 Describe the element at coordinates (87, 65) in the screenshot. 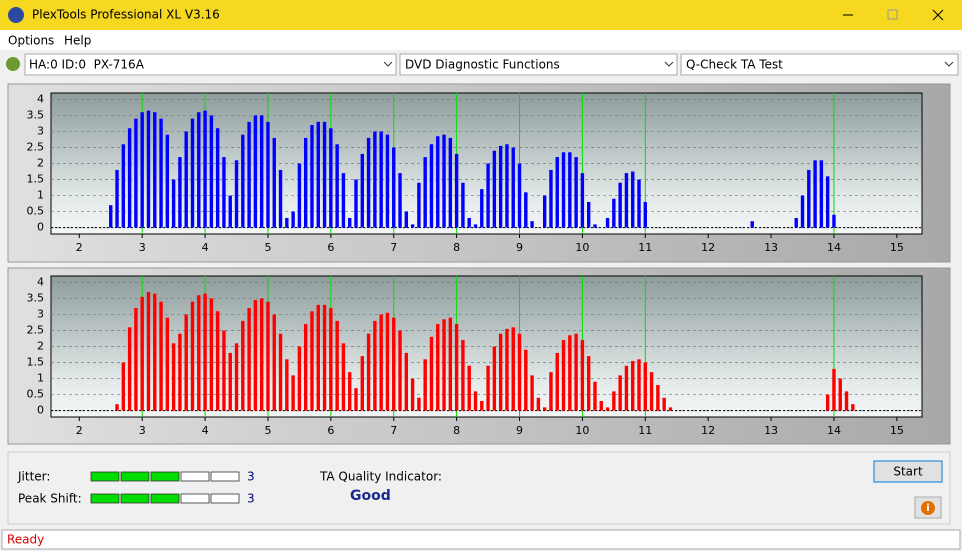

I see `drive-select-text: HA:0 ID:0 PX-716A` at that location.